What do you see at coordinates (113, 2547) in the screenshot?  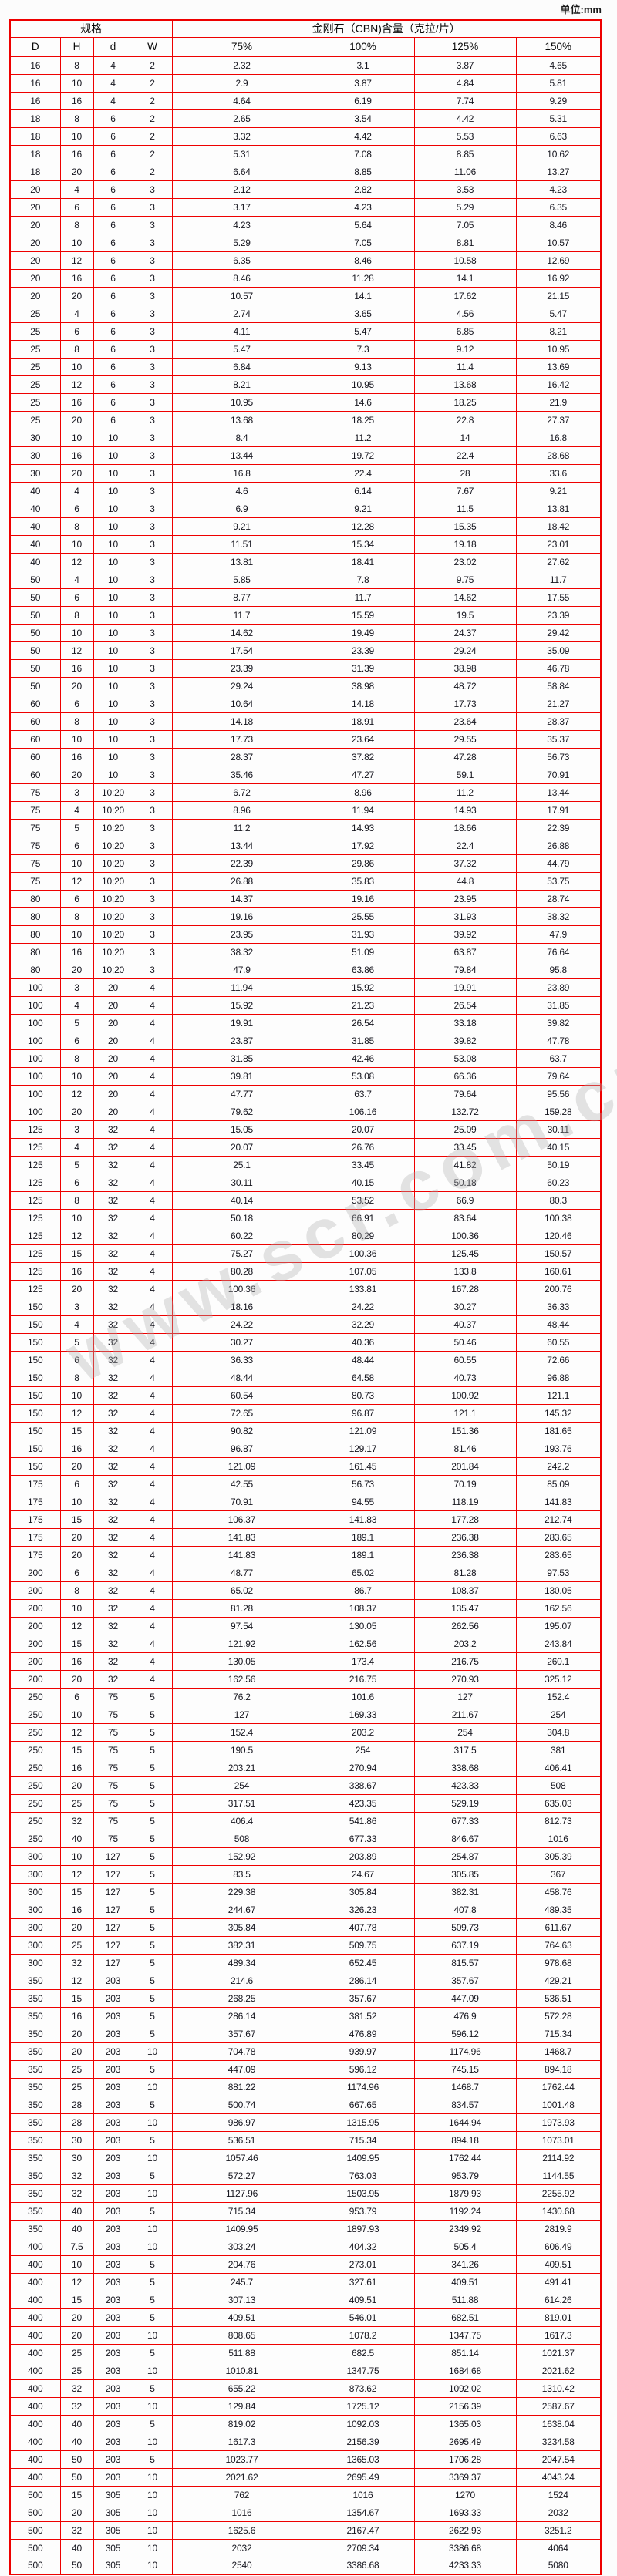 I see `spec-cell: 305` at bounding box center [113, 2547].